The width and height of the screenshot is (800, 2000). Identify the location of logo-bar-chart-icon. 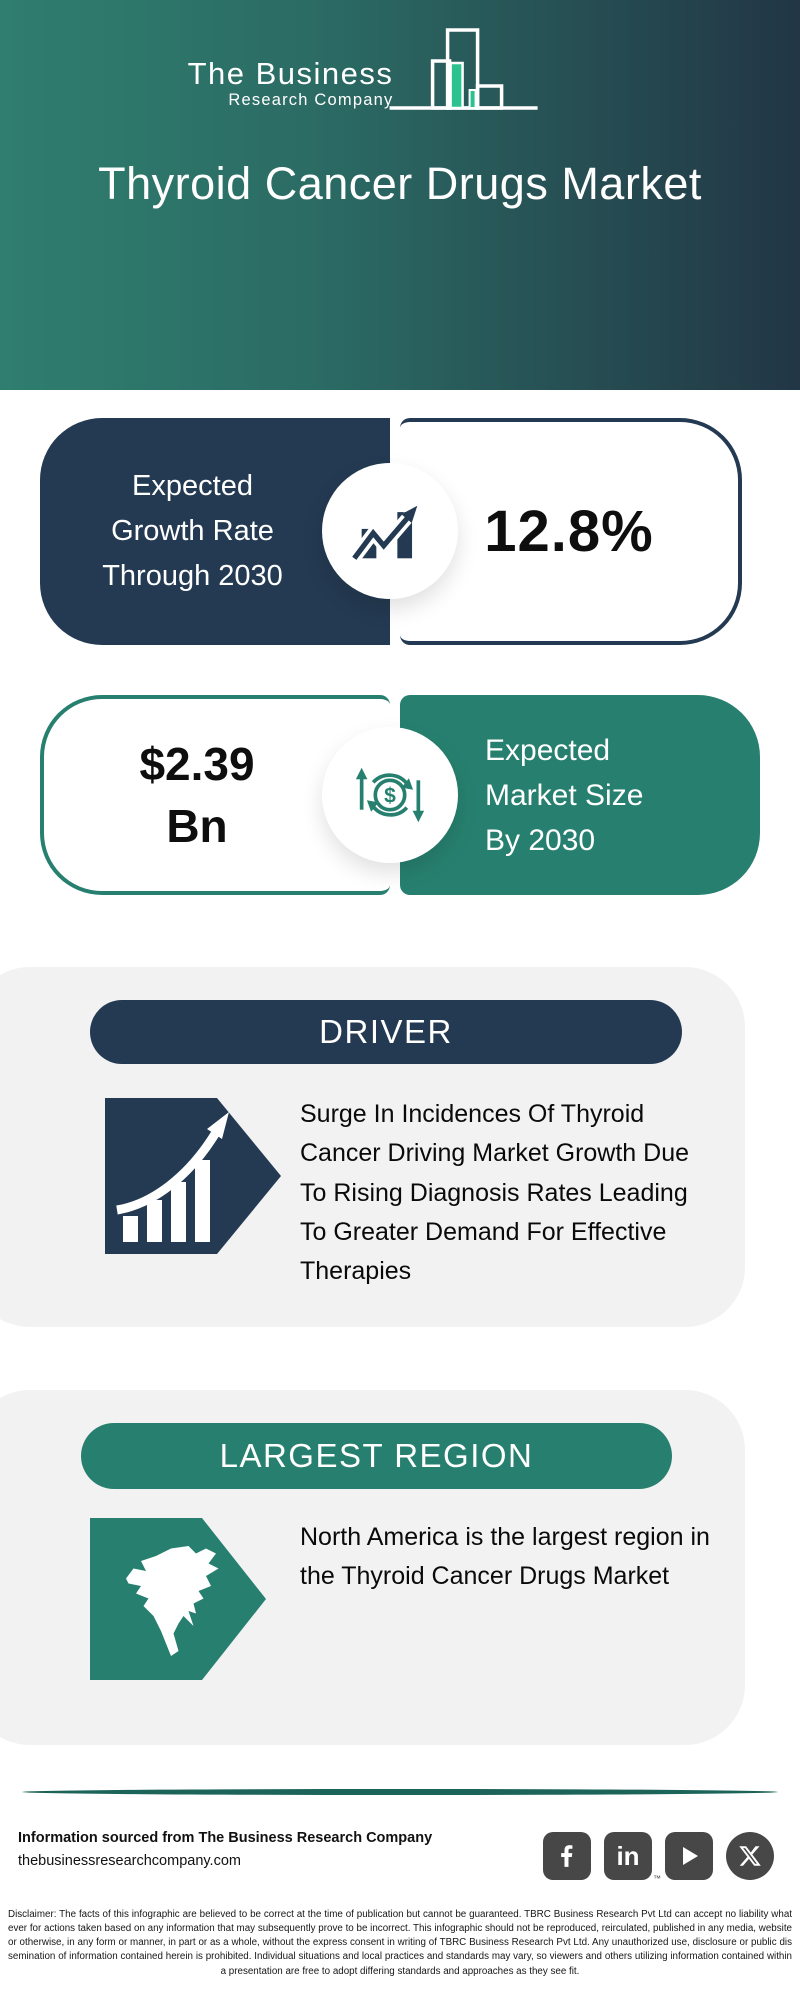
(463, 69).